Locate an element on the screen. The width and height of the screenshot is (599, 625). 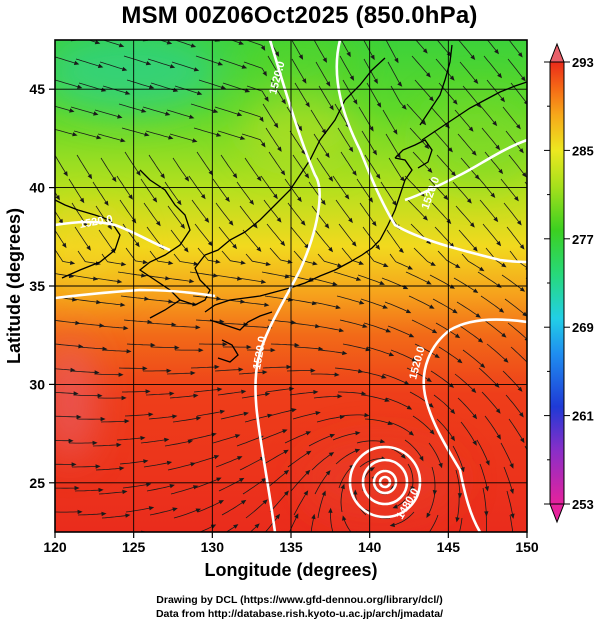
colorbar-label: 261 is located at coordinates (583, 416).